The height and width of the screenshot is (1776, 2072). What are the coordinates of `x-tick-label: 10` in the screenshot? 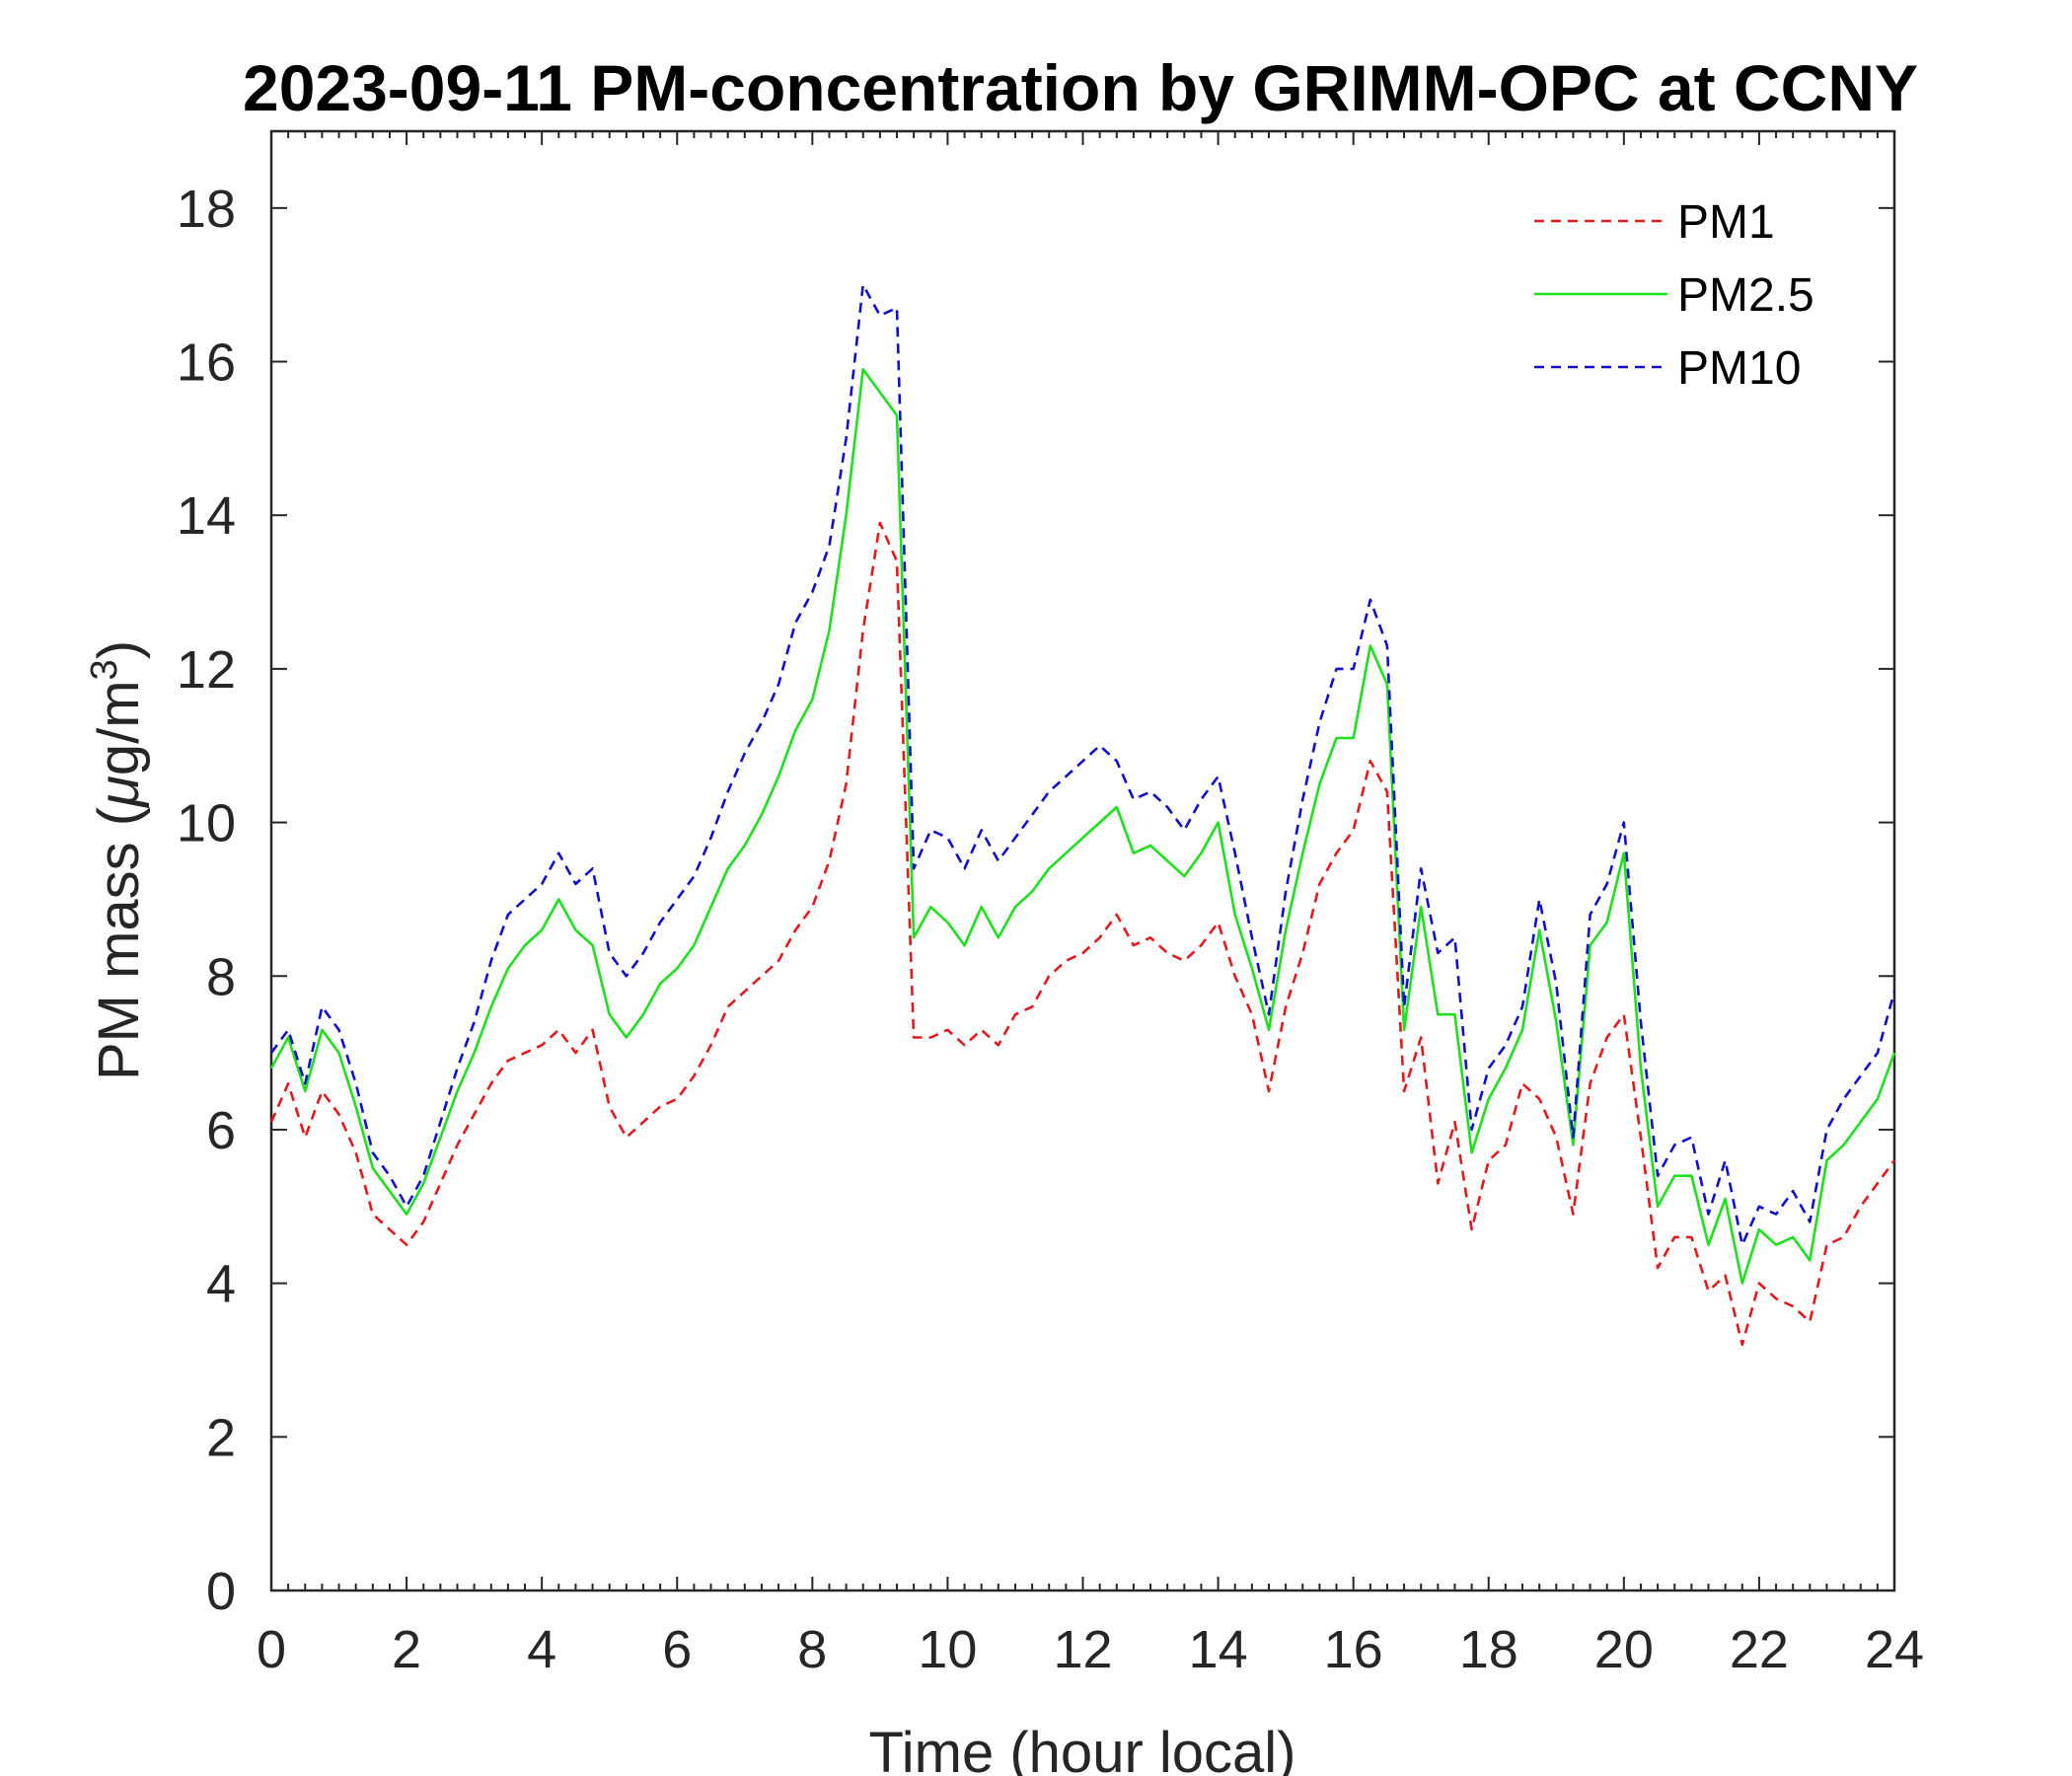 It's located at (948, 1650).